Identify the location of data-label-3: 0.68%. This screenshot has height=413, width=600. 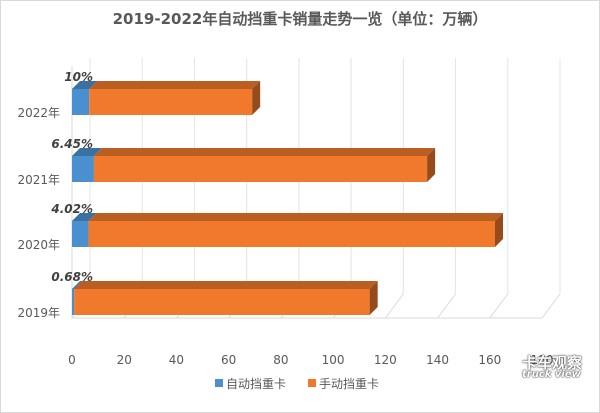
(72, 277).